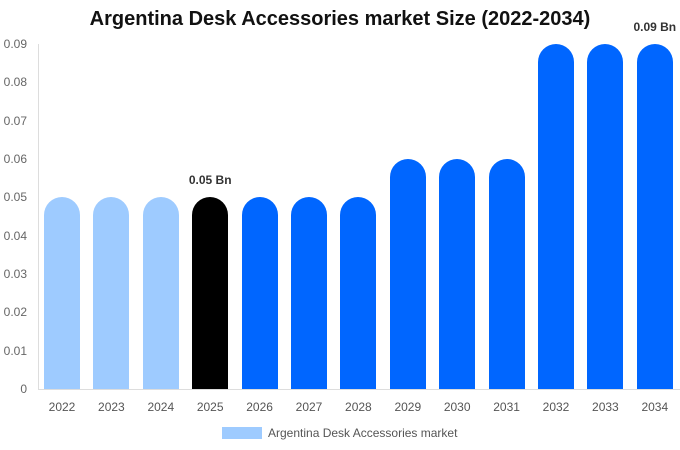  Describe the element at coordinates (407, 274) in the screenshot. I see `bar-2029` at that location.